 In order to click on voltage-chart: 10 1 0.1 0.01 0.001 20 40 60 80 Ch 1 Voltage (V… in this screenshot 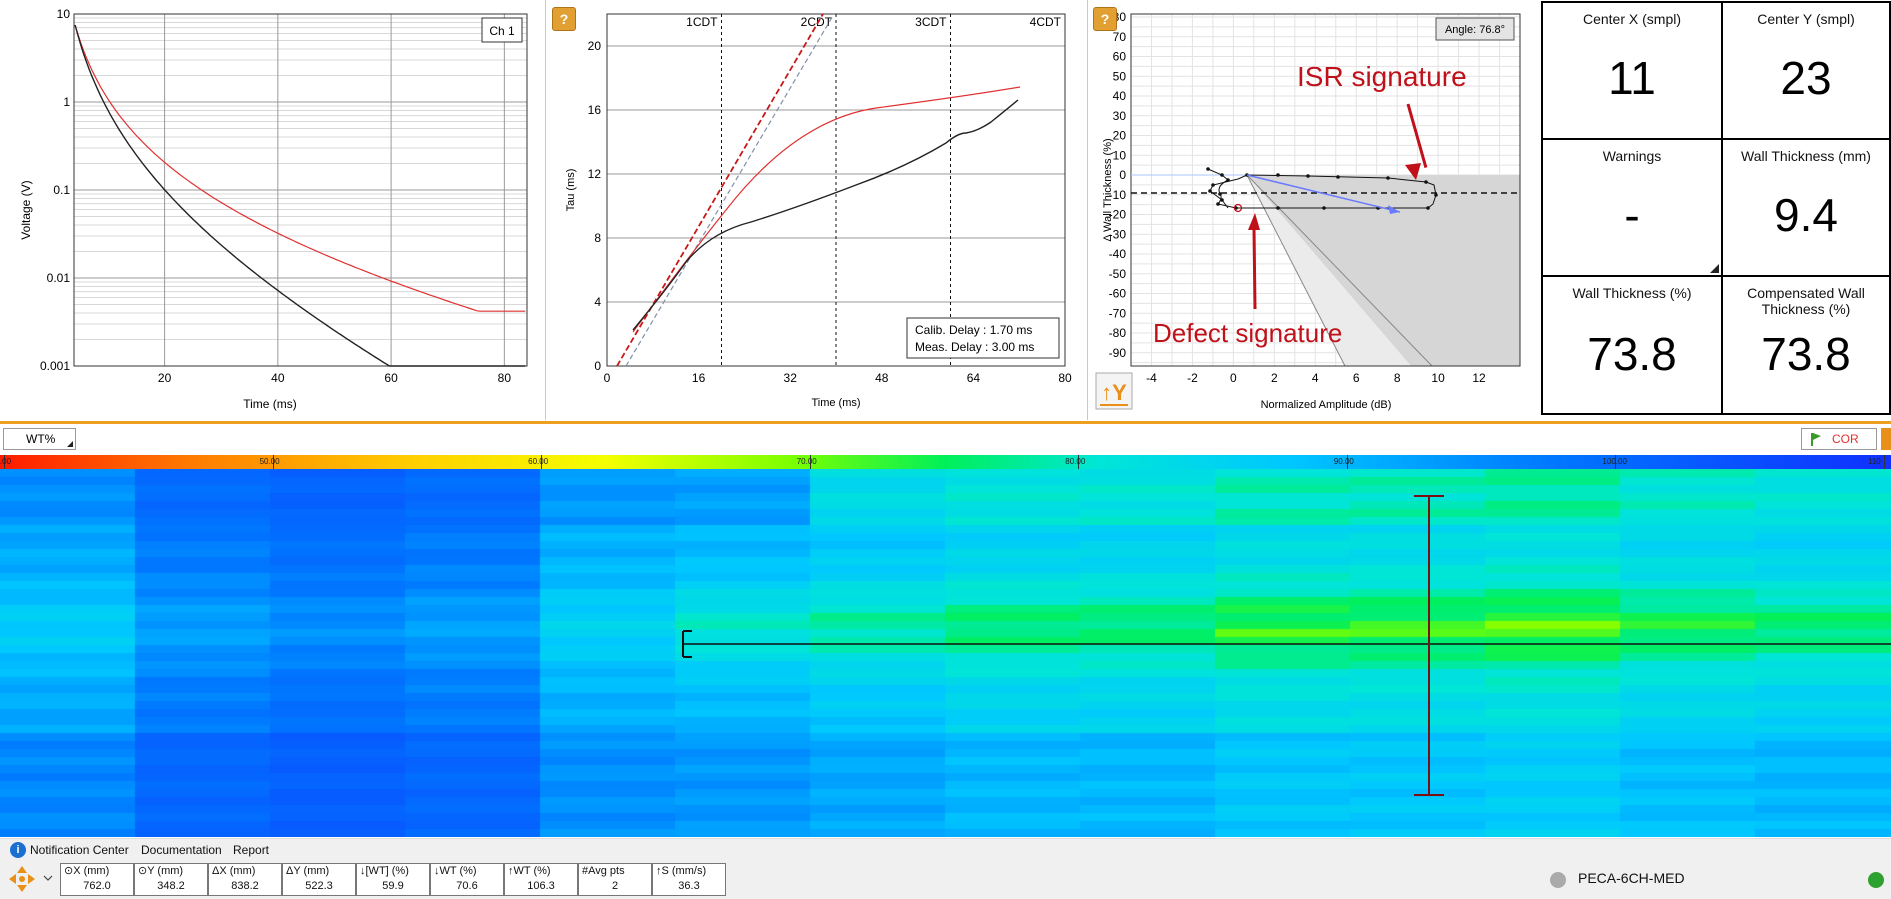, I will do `click(273, 209)`.